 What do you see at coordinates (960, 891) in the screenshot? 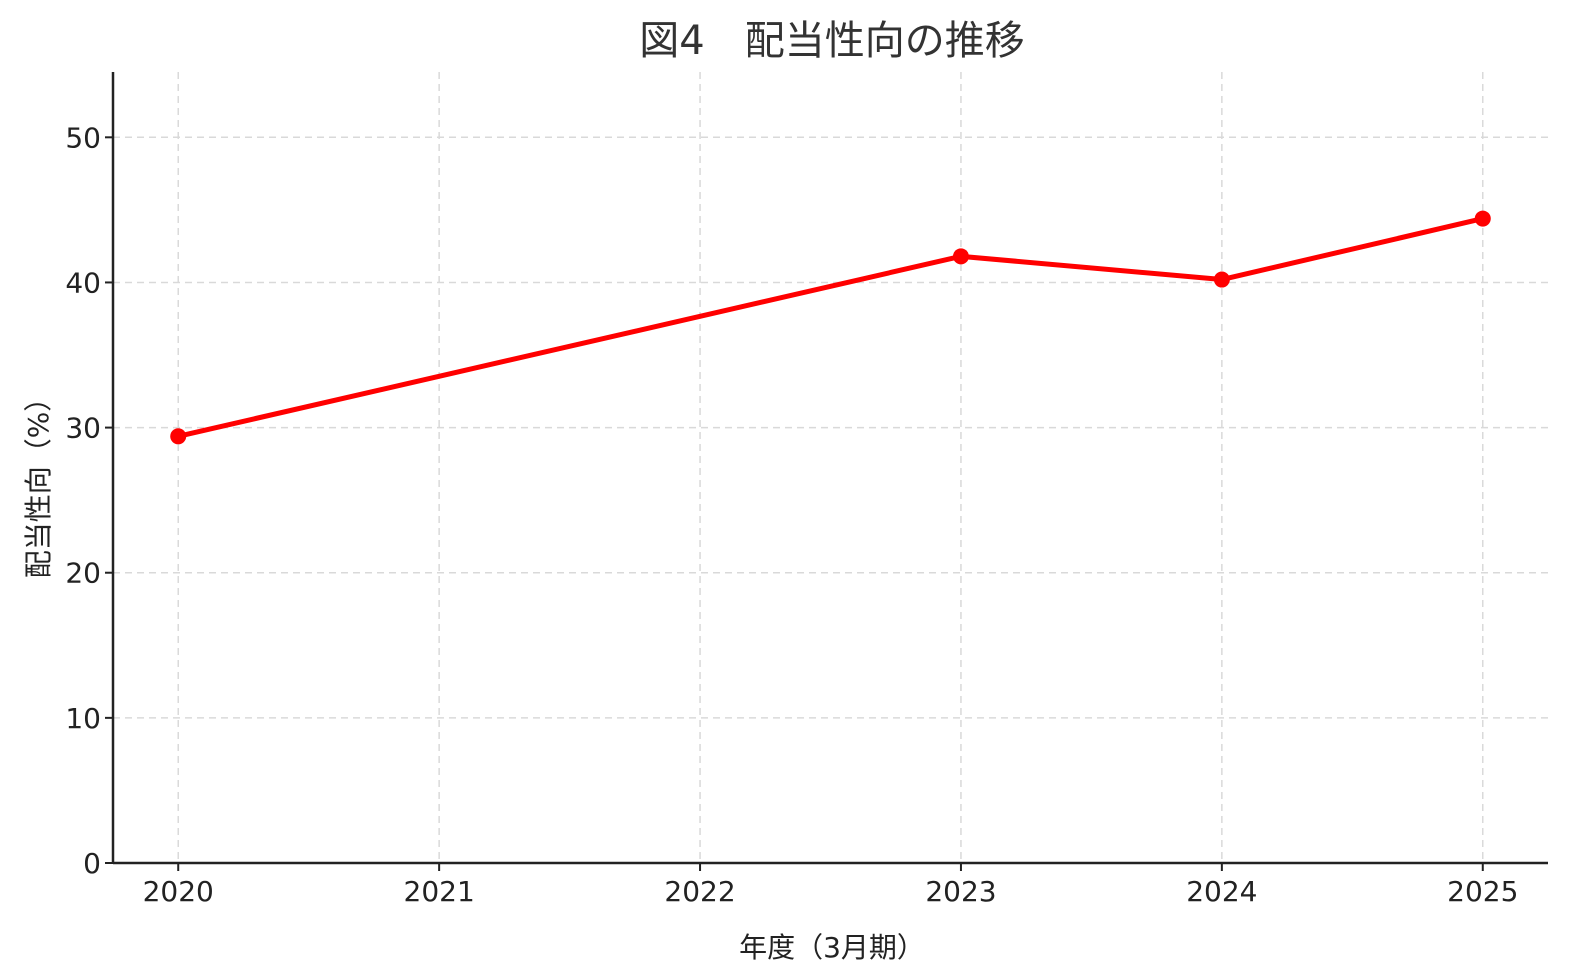
I see `x-tick-label: 2023` at bounding box center [960, 891].